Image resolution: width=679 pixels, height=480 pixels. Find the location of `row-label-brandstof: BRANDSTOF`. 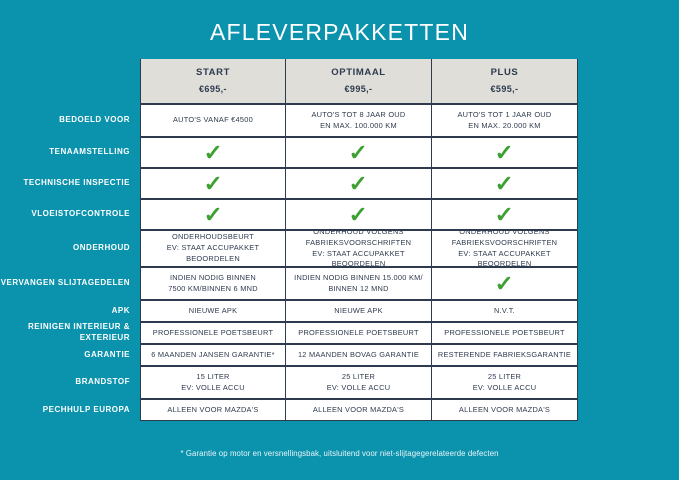

row-label-brandstof: BRANDSTOF is located at coordinates (102, 382).